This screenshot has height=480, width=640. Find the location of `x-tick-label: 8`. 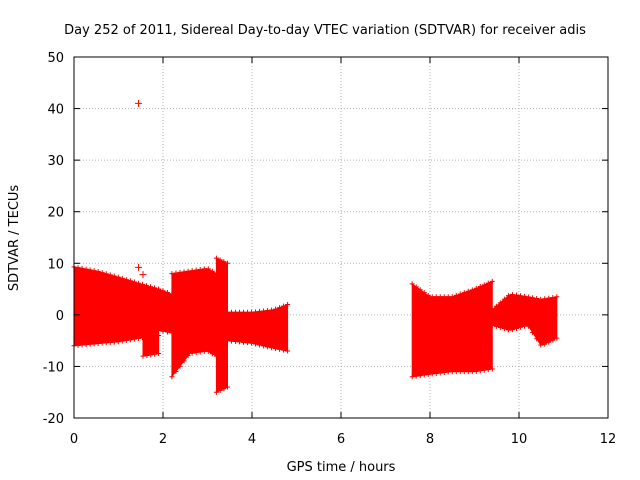

x-tick-label: 8 is located at coordinates (430, 439).